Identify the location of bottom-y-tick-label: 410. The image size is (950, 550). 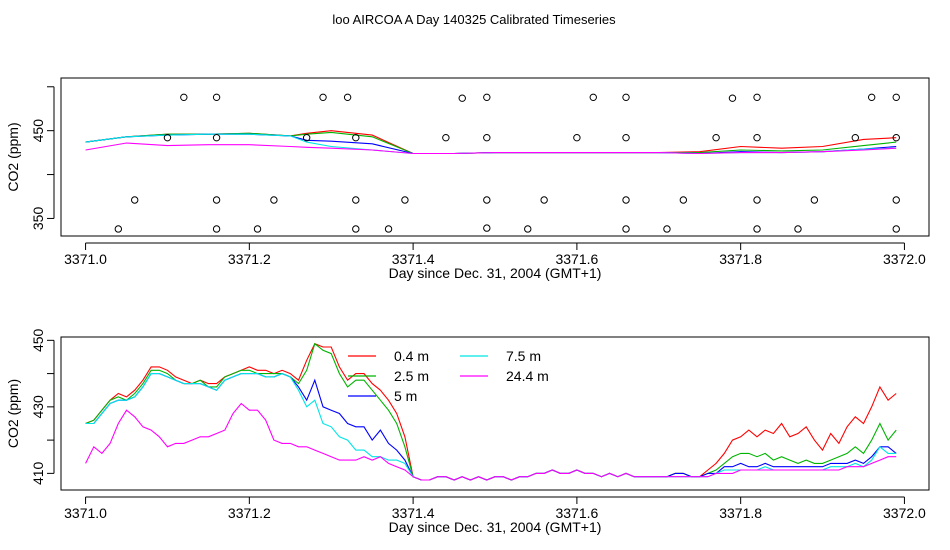
(38, 473).